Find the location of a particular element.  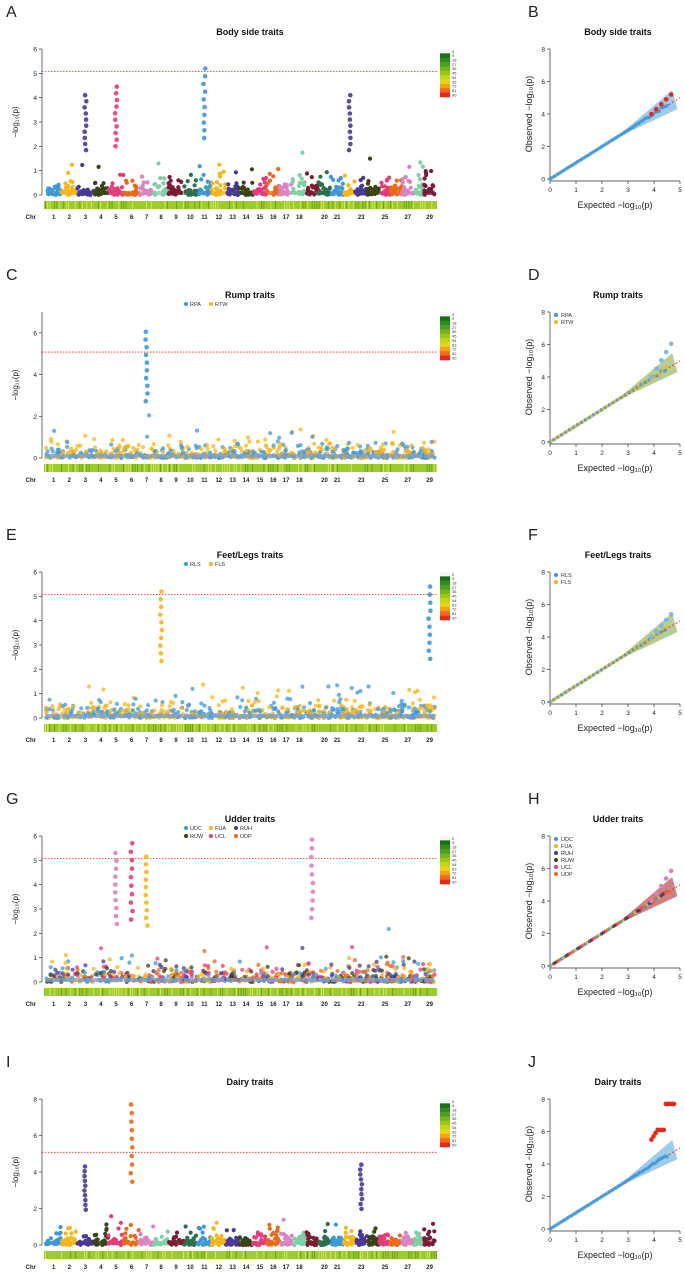

y-tick-label: 8 is located at coordinates (35, 1100).